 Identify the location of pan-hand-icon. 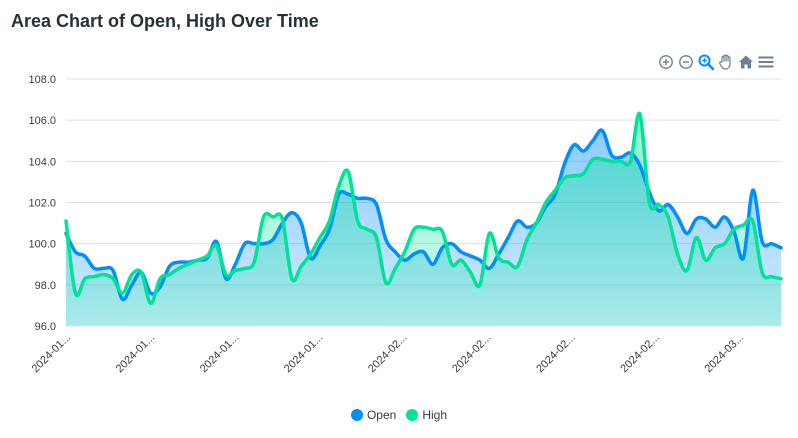
(726, 62).